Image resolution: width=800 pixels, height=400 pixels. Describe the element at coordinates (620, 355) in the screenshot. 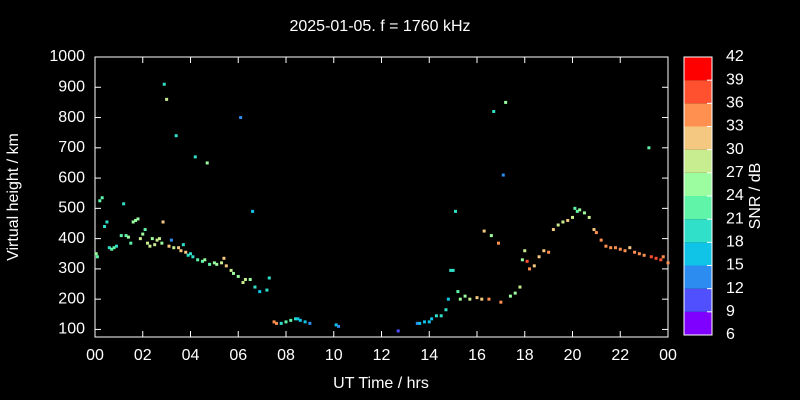

I see `x-tick-label: 22` at that location.